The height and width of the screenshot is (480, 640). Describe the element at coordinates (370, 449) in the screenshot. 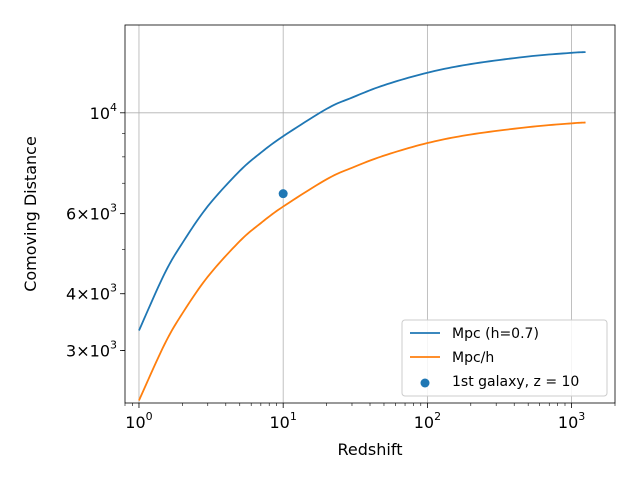

I see `x-axis-label: Redshift` at that location.